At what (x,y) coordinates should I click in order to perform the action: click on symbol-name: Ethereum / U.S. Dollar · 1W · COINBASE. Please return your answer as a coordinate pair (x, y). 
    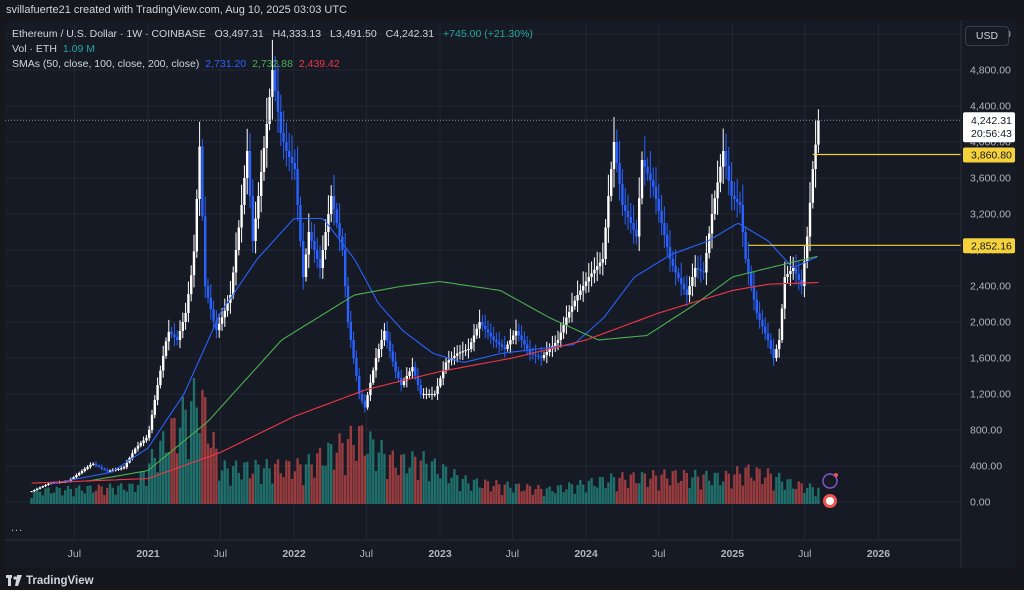
    Looking at the image, I should click on (109, 34).